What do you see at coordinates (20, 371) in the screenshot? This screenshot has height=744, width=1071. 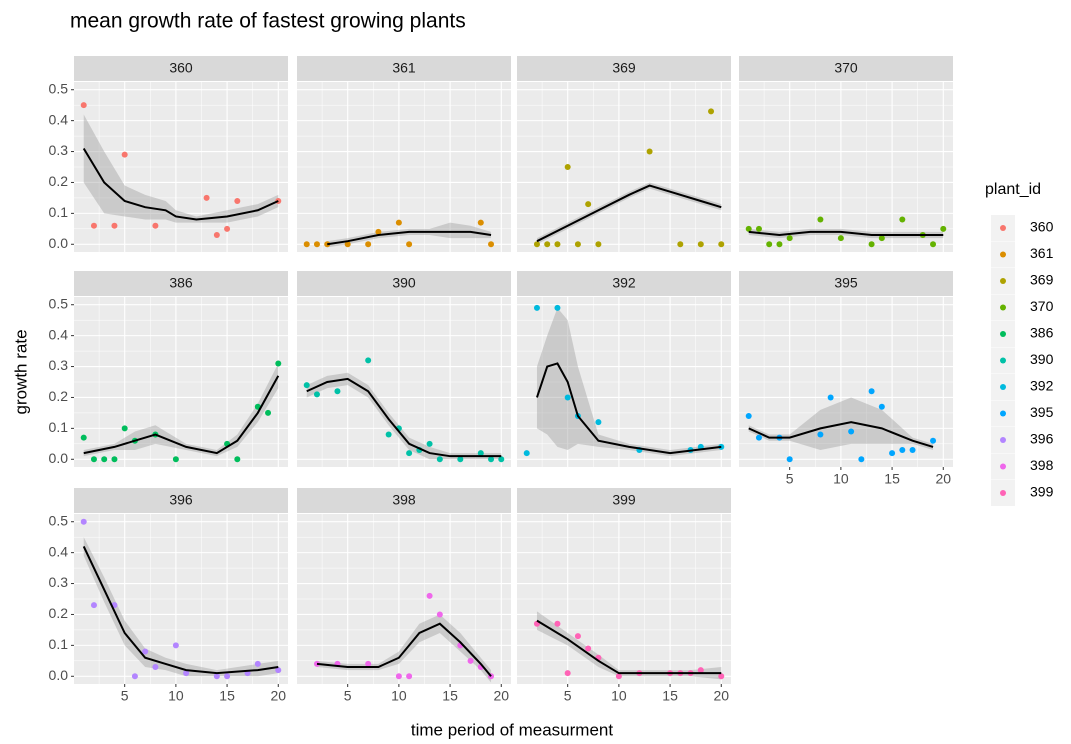 I see `y-axis-title: growth rate` at bounding box center [20, 371].